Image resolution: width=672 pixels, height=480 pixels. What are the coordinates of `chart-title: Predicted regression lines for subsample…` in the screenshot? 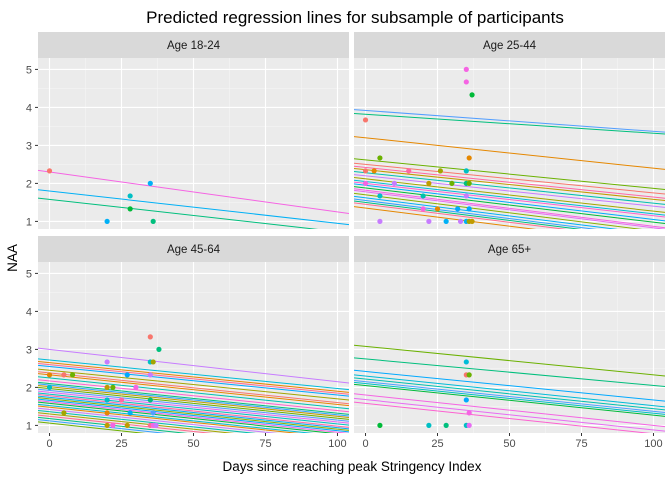 It's located at (355, 17).